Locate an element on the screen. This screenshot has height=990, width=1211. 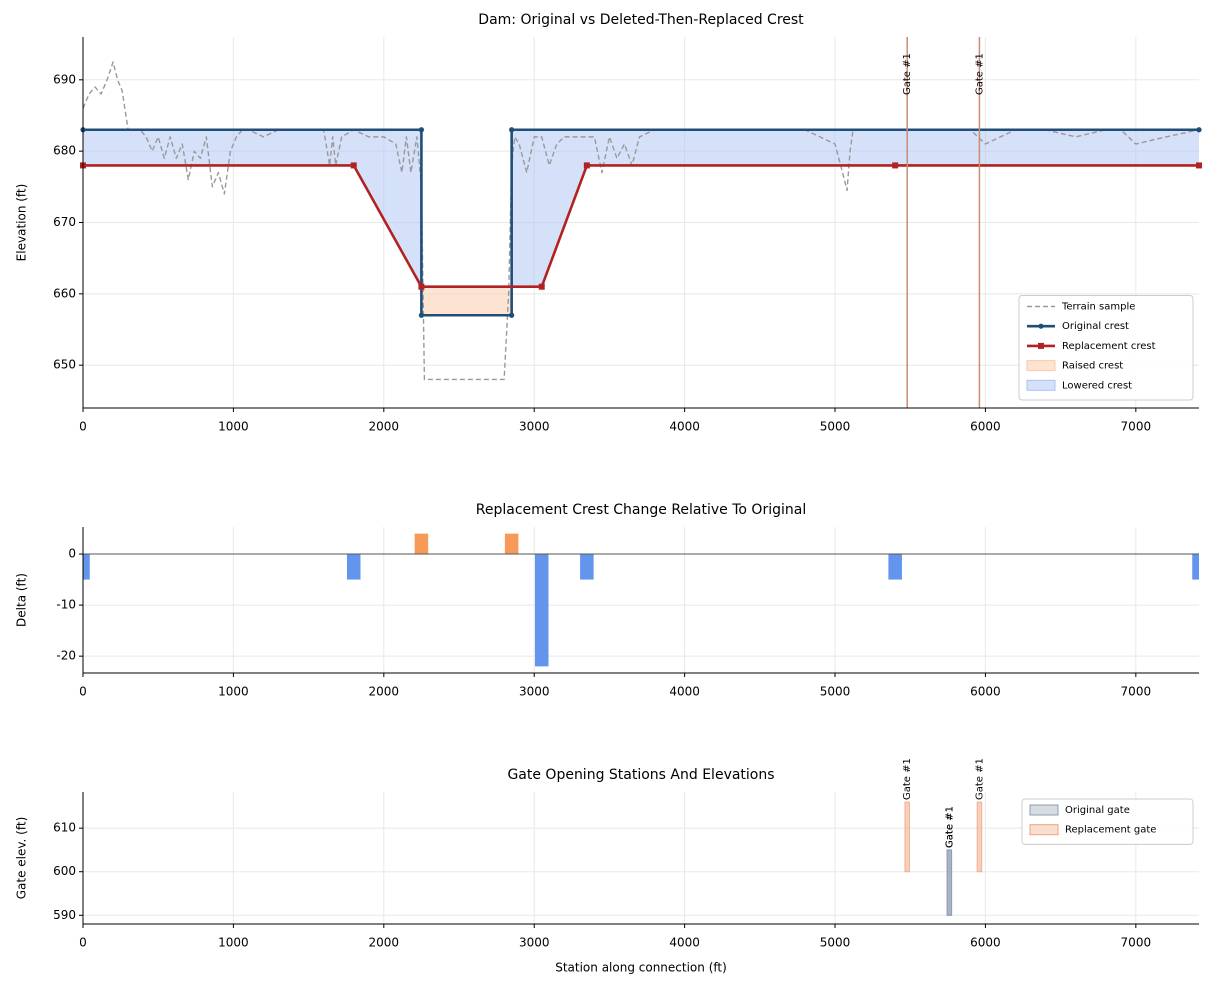
legend-label: Replacement gate is located at coordinates (1110, 830).